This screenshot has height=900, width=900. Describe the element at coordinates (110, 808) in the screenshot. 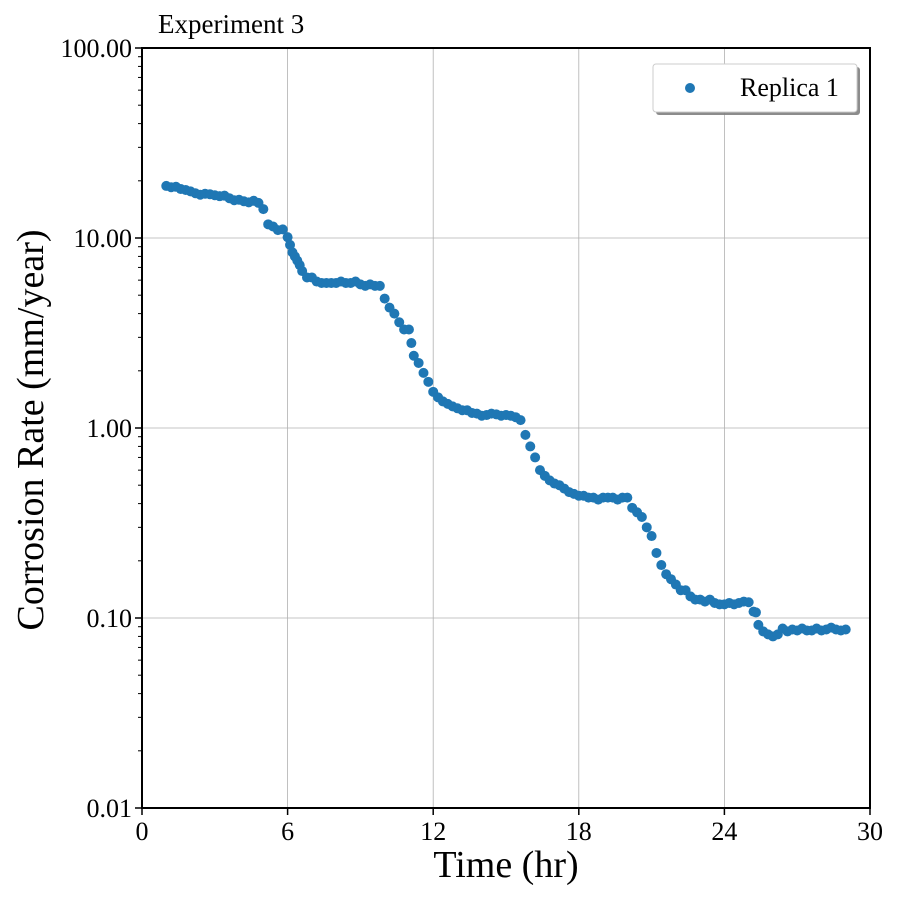

I see `y-tick-label: 0.01` at that location.